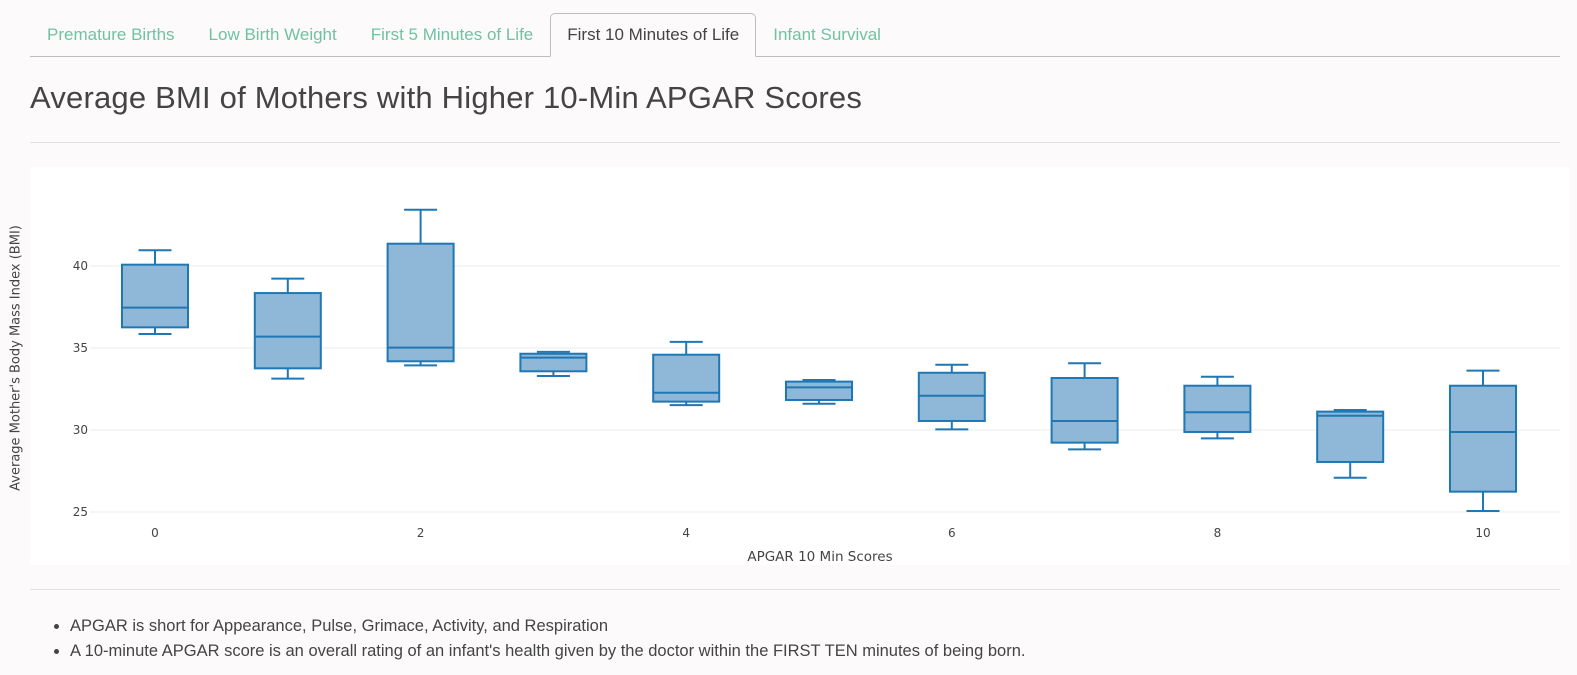 The width and height of the screenshot is (1577, 675). I want to click on y-tick-label: 30, so click(80, 430).